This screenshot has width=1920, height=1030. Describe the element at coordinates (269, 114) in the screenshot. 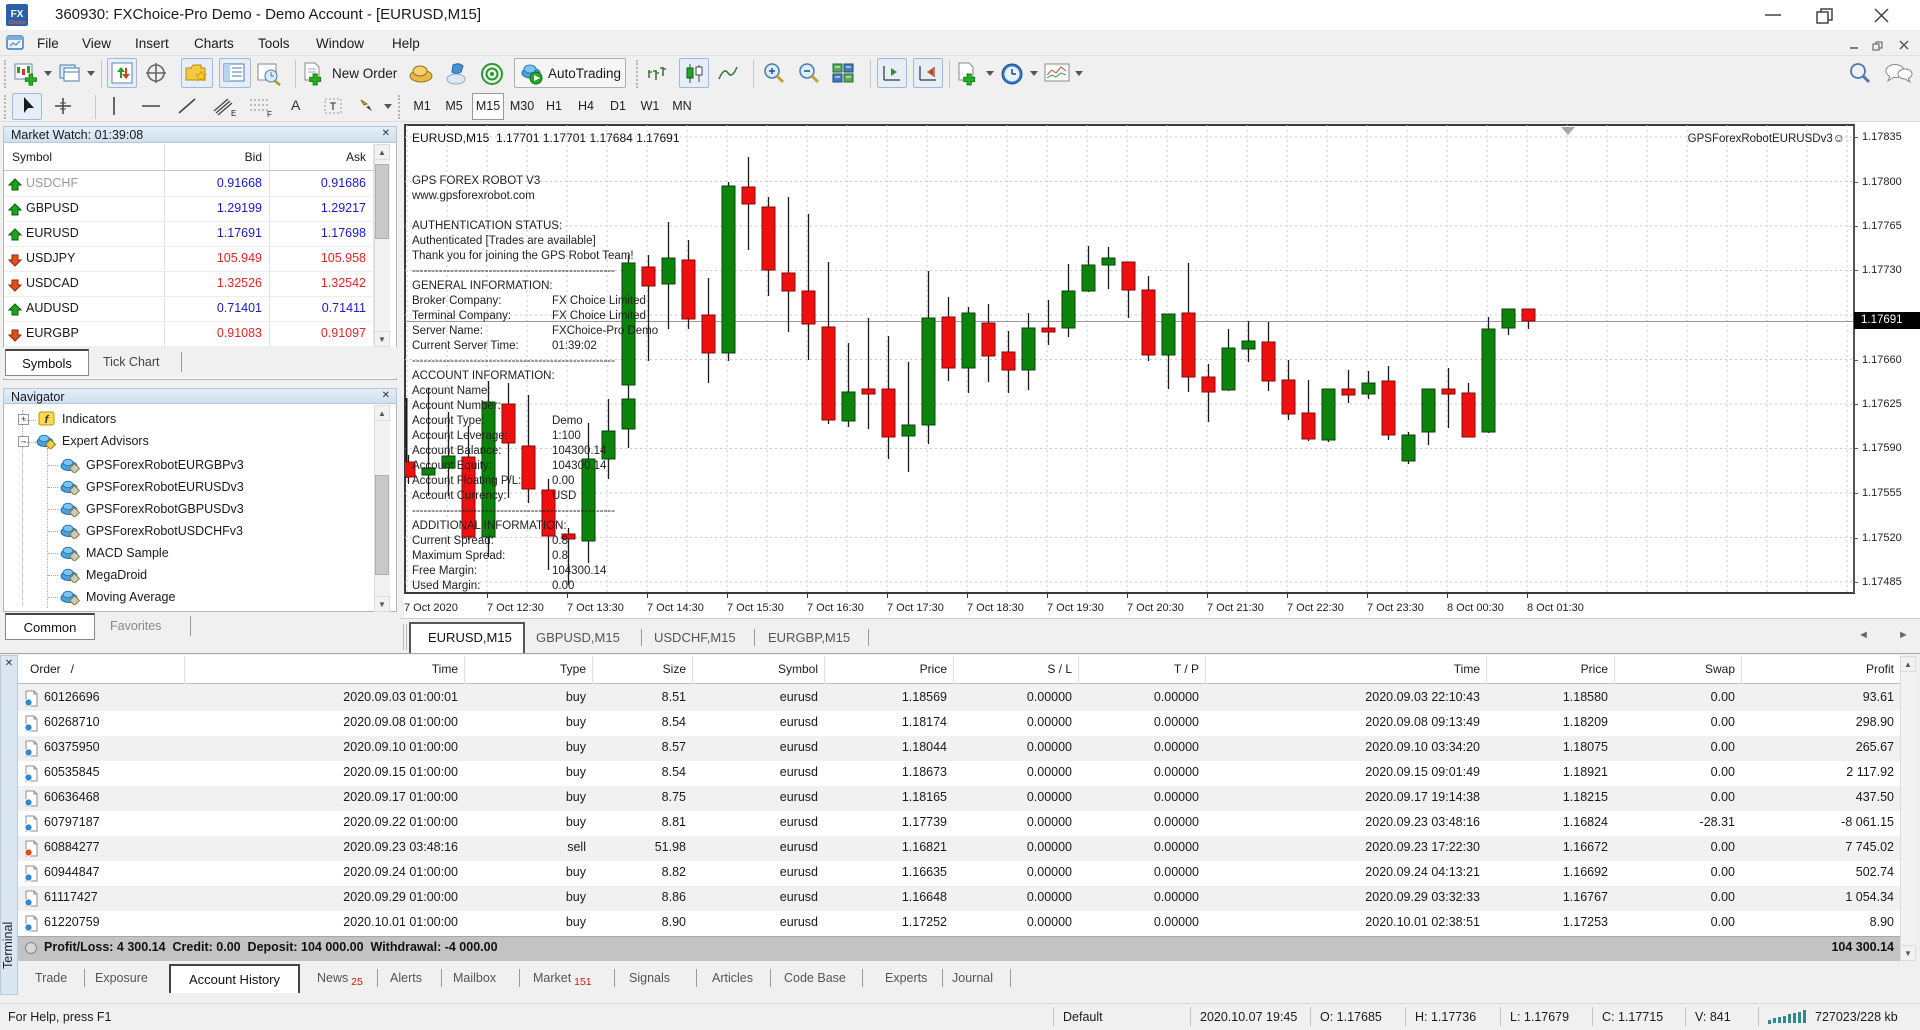

I see `svg-text: F` at that location.